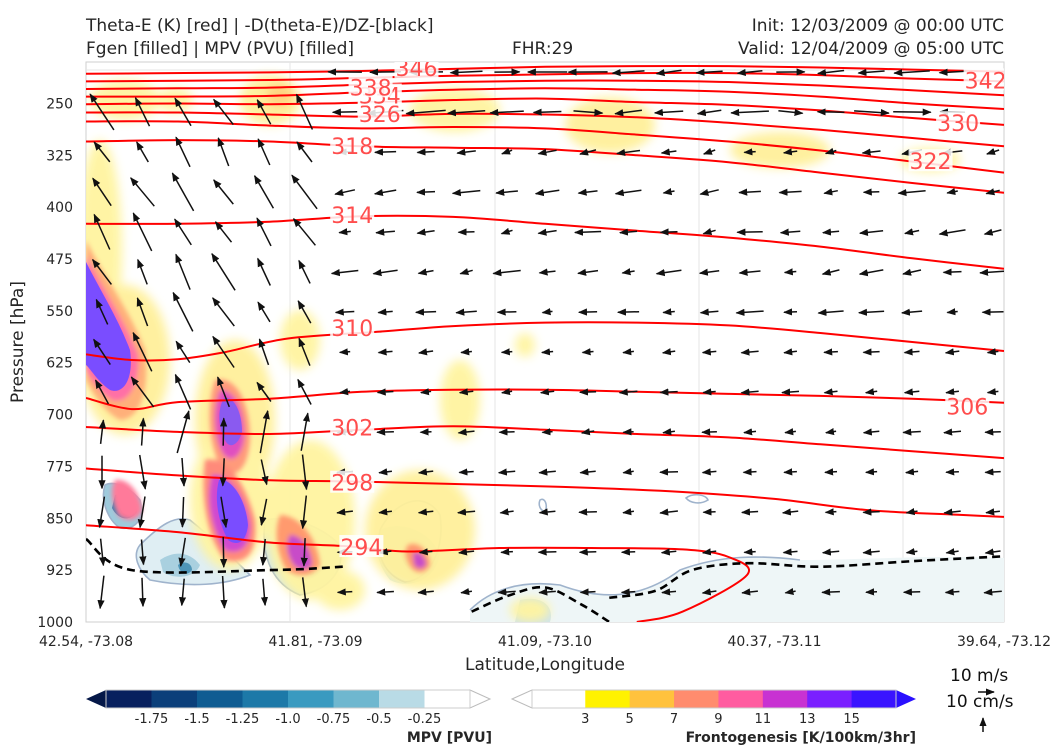 The height and width of the screenshot is (750, 1050). I want to click on mpv-colorbar: -1.75 -1.5 -1.25 -1.0 -0.75 -0.5 -0.25, so click(289, 708).